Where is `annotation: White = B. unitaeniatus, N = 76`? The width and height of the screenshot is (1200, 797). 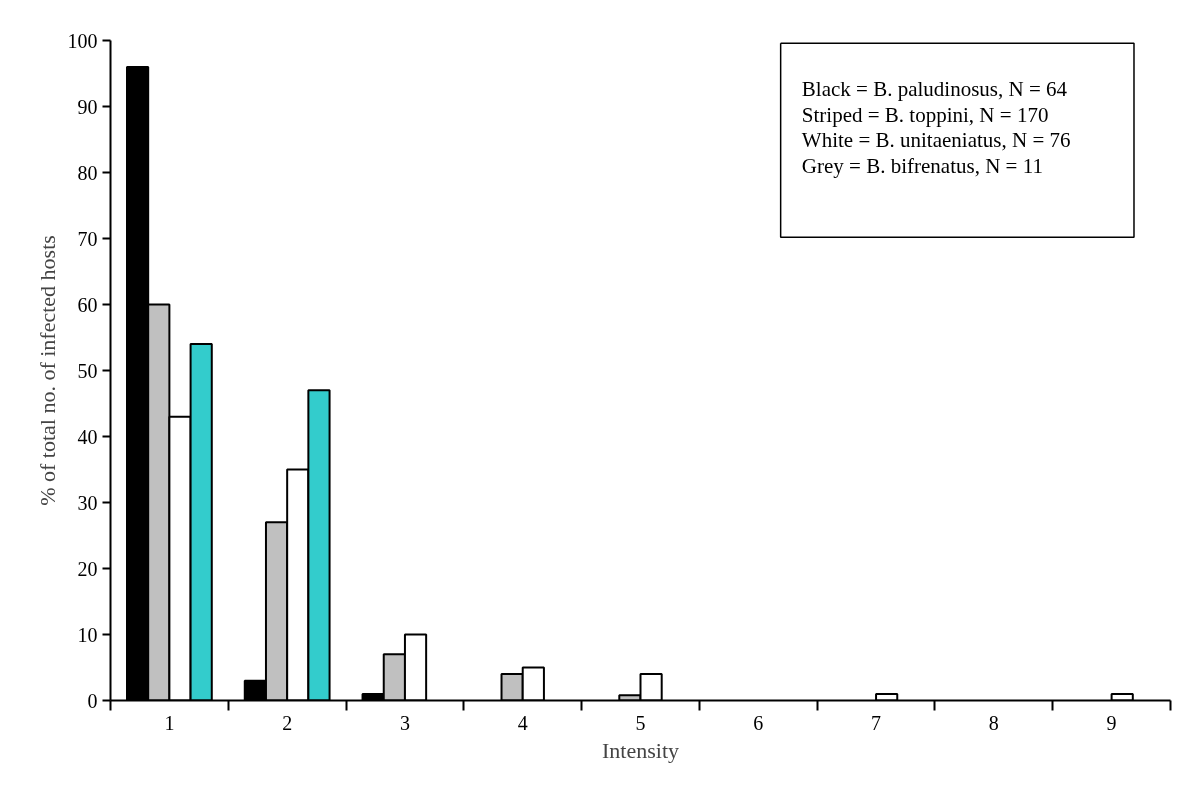 annotation: White = B. unitaeniatus, N = 76 is located at coordinates (936, 140).